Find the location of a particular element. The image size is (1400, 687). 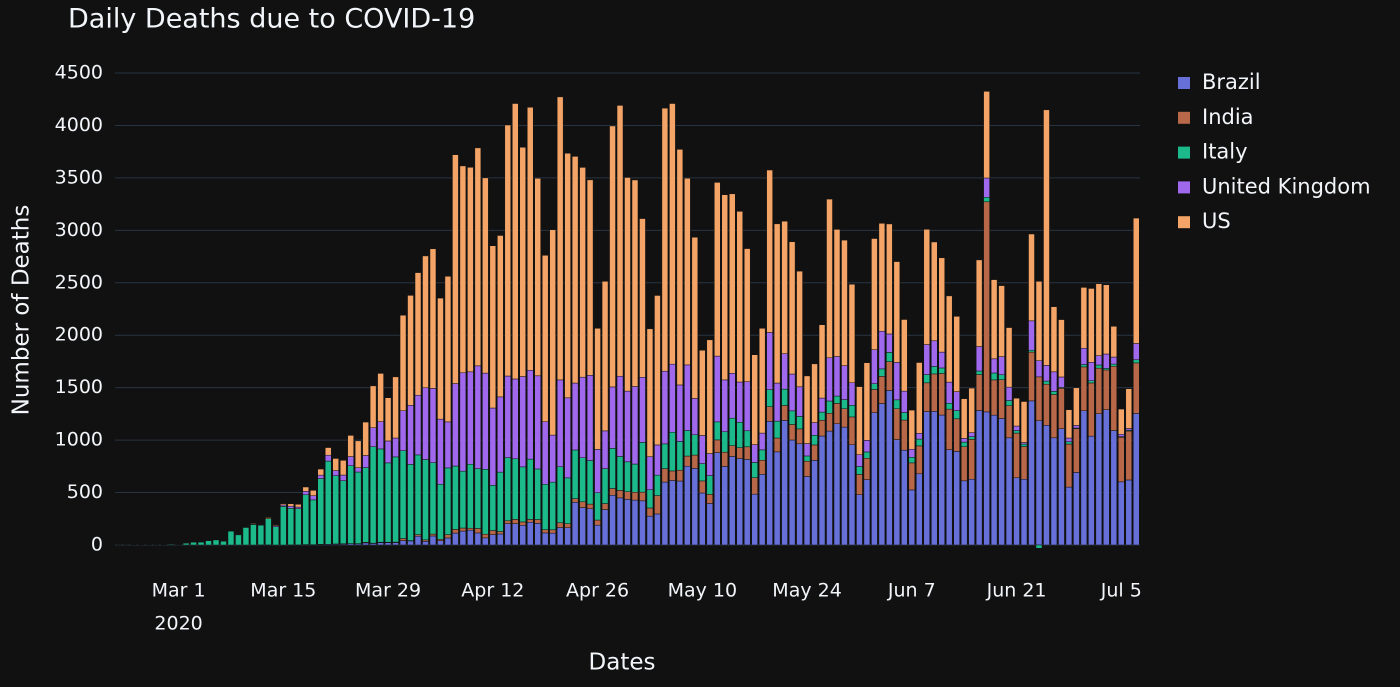

x-tick-label: Mar 29 is located at coordinates (388, 591).